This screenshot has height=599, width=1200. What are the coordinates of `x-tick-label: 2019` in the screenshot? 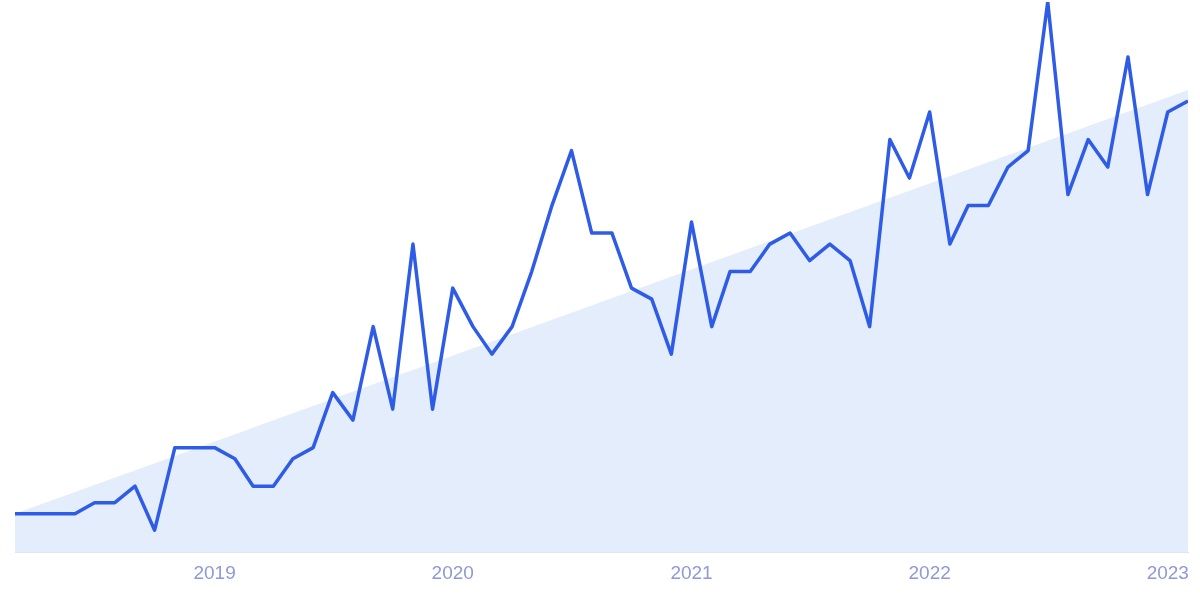 It's located at (214, 572).